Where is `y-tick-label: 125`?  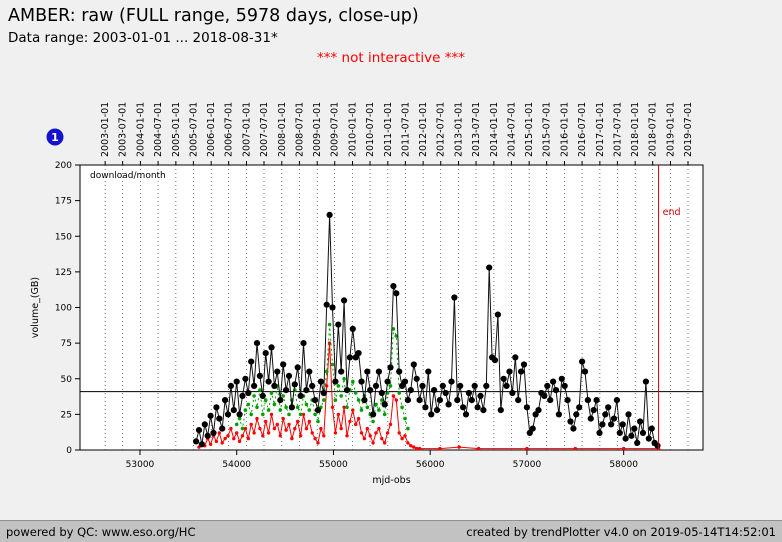
y-tick-label: 125 is located at coordinates (63, 273).